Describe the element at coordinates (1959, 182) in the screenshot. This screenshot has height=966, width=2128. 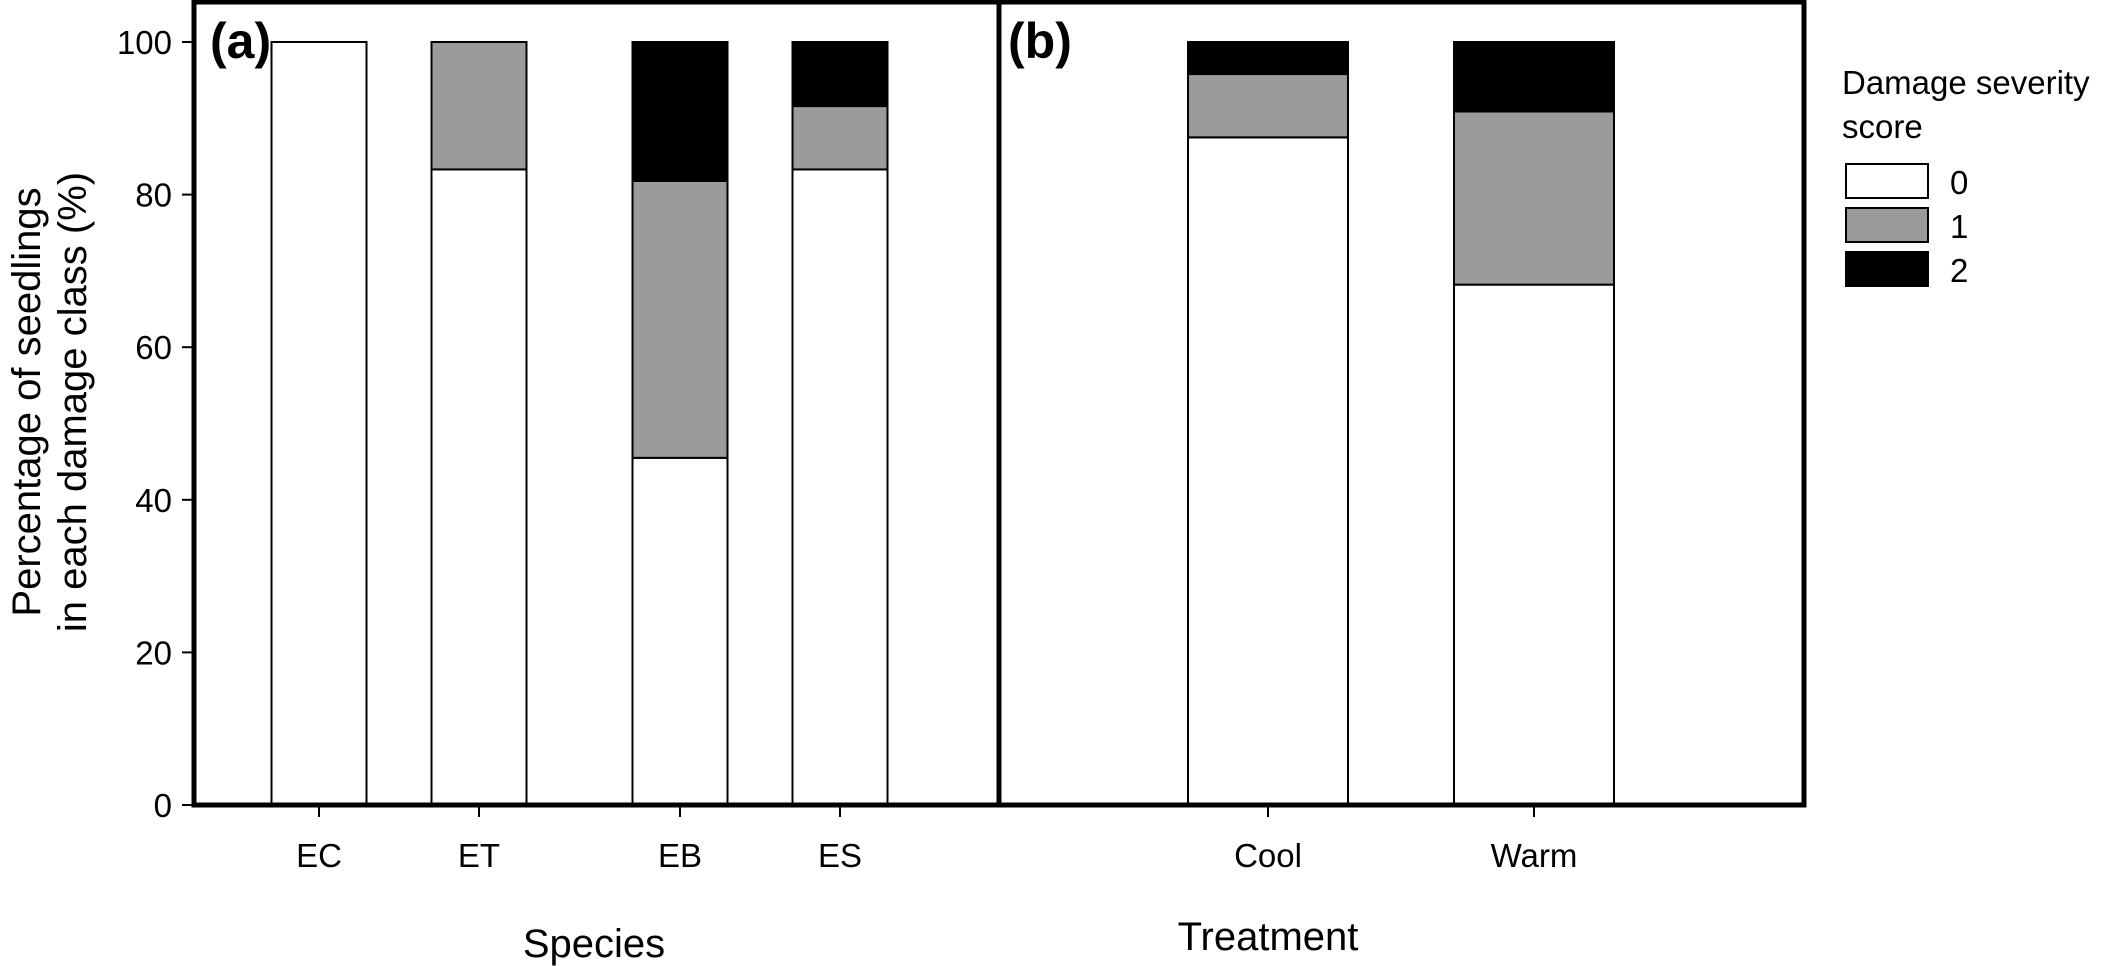
I see `legend-label-score-0: 0` at that location.